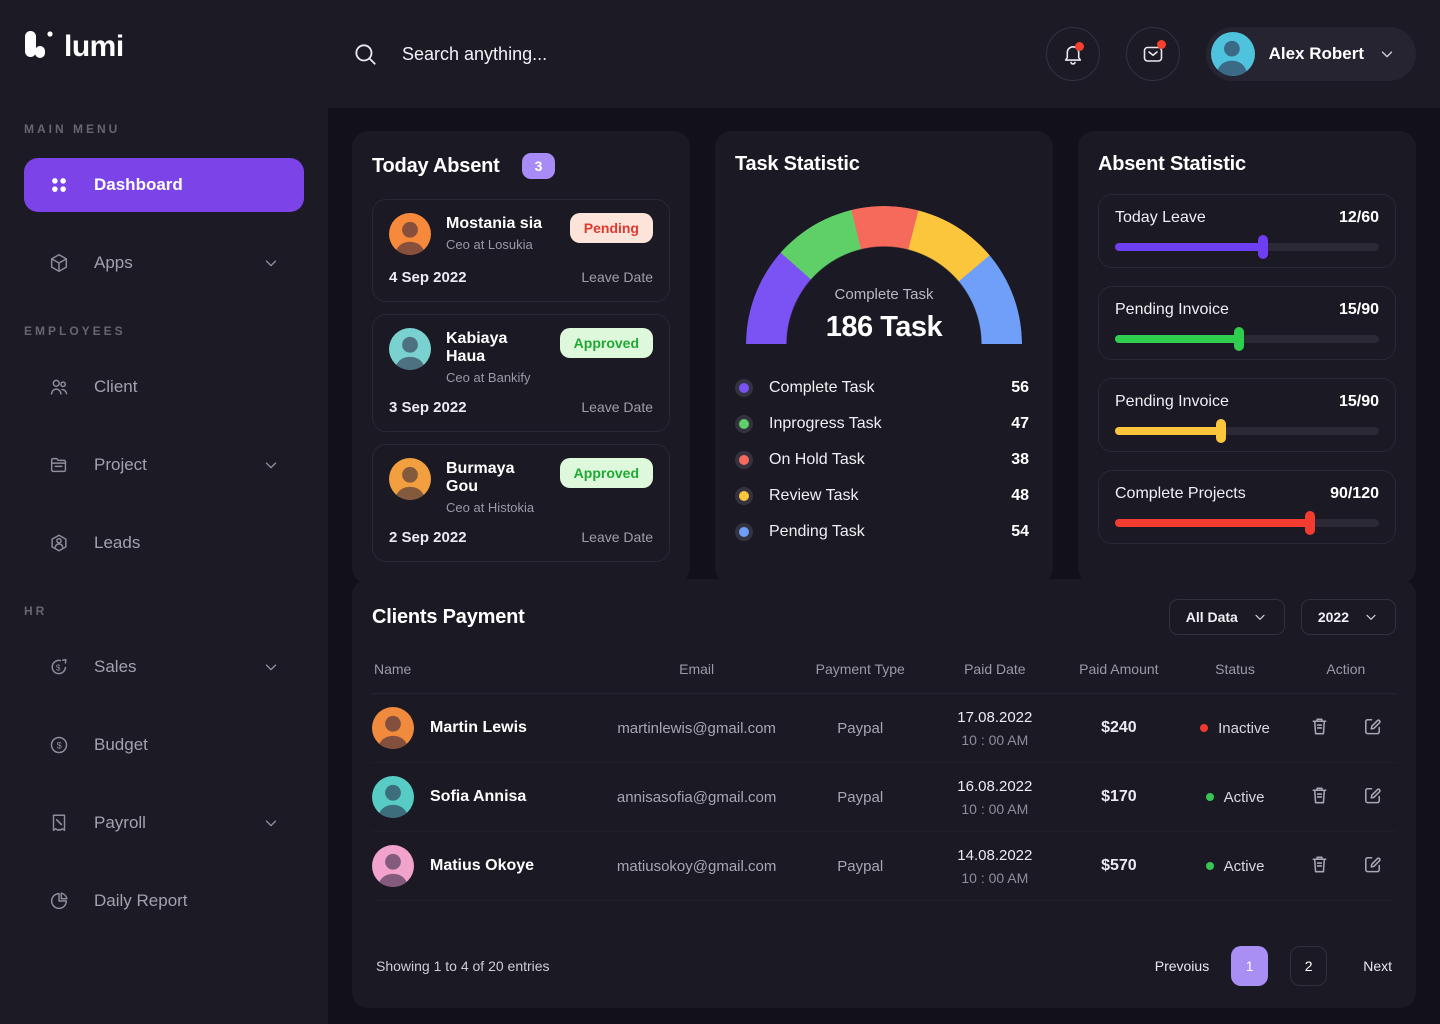 The image size is (1440, 1024). I want to click on brand-logo: lumi, so click(164, 47).